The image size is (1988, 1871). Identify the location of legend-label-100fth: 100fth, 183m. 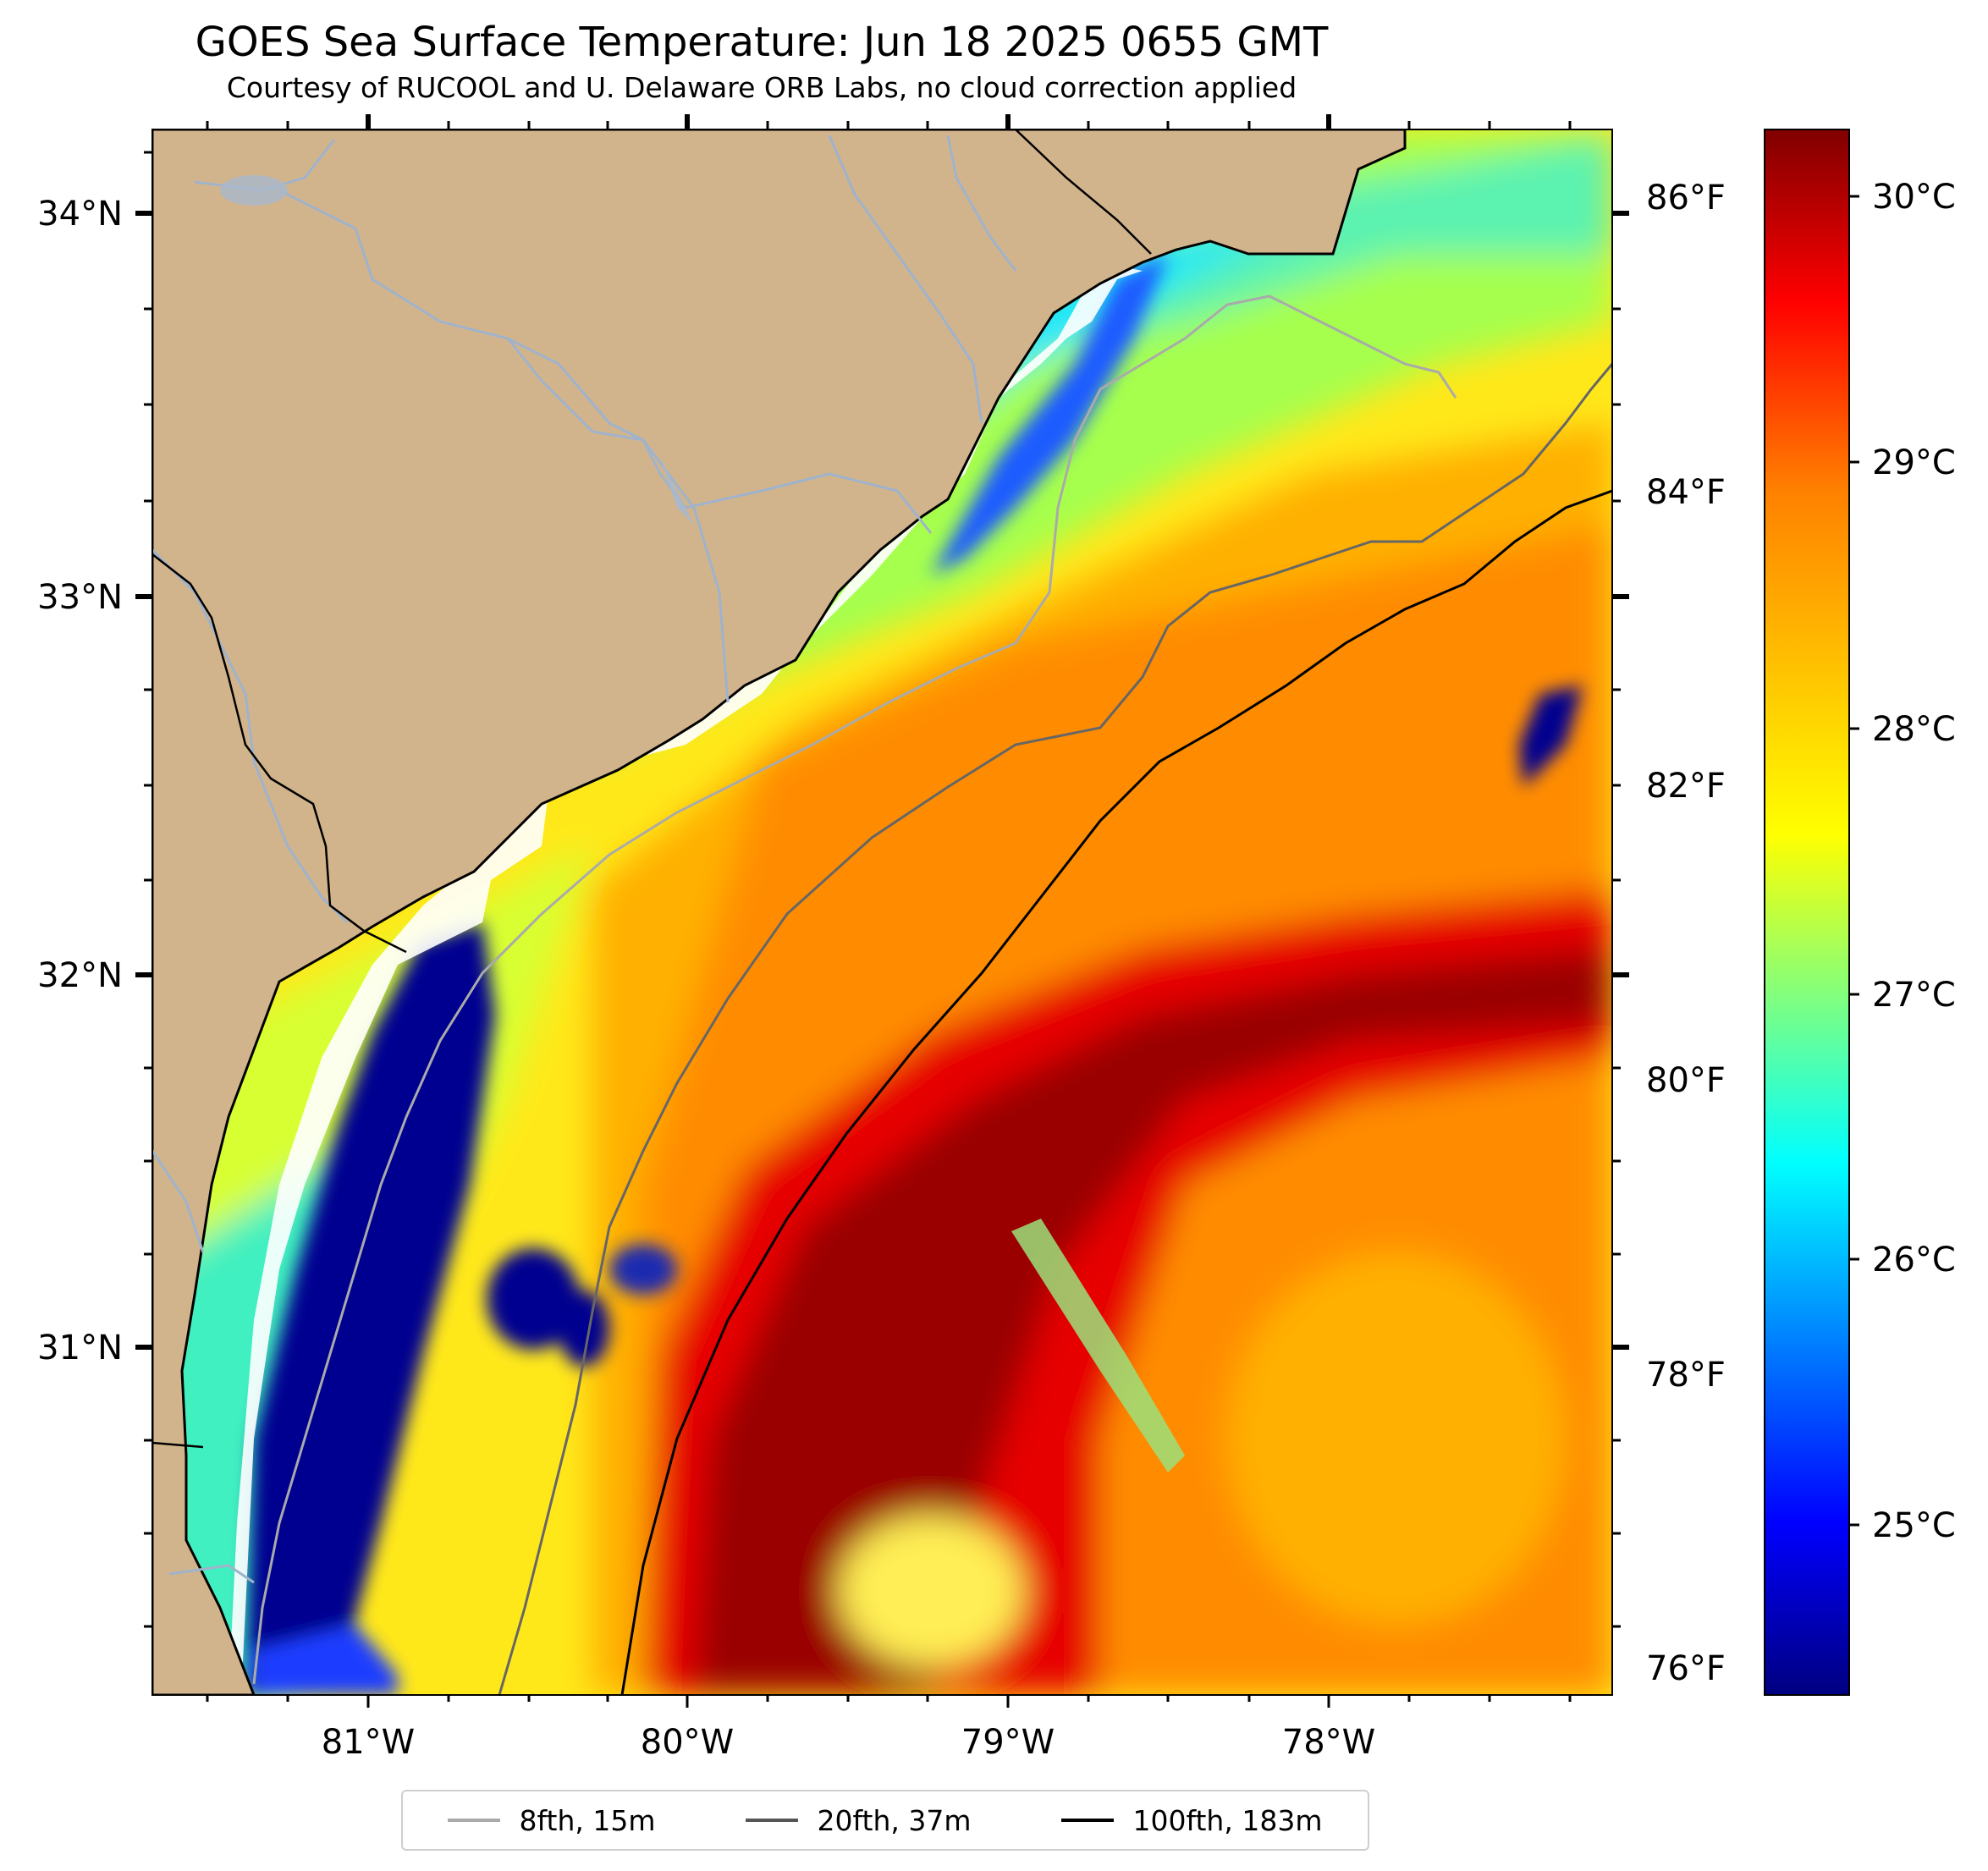
(1227, 1820).